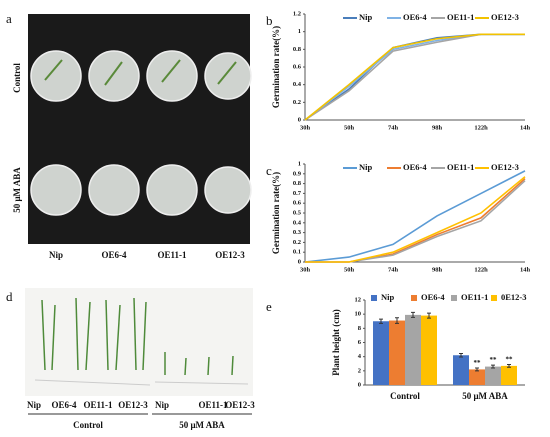 The height and width of the screenshot is (437, 550). I want to click on panel-label: b, so click(269, 20).